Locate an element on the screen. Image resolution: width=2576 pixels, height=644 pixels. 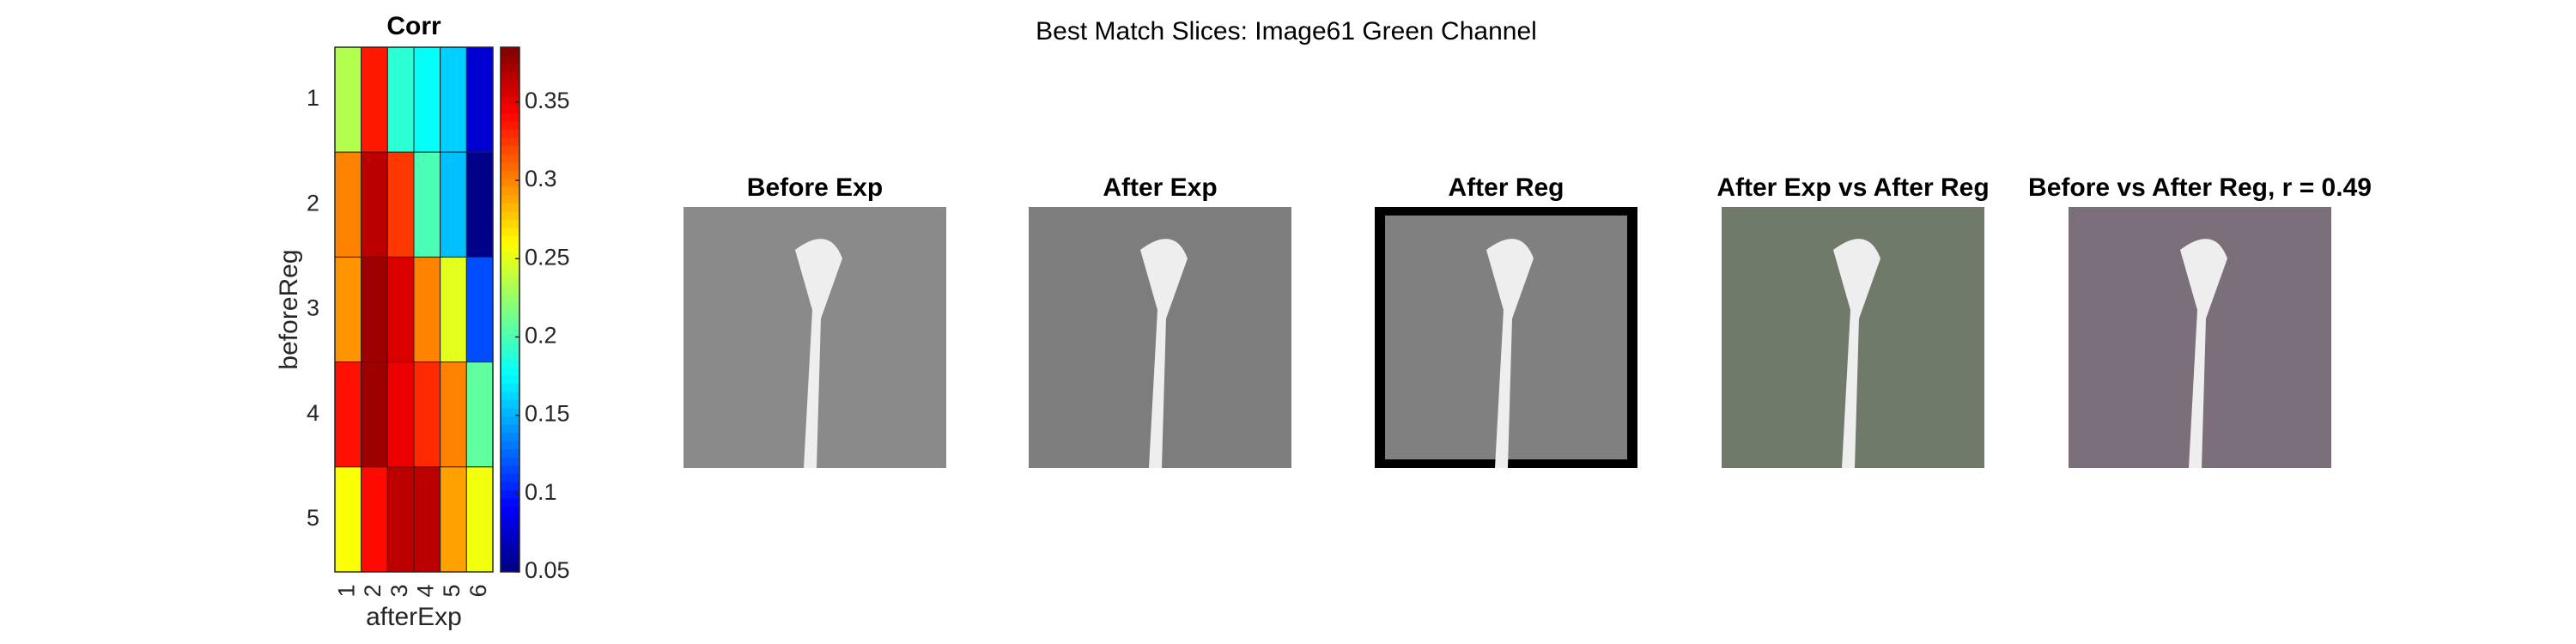
colorbar-tick-label: 0.15 is located at coordinates (547, 414).